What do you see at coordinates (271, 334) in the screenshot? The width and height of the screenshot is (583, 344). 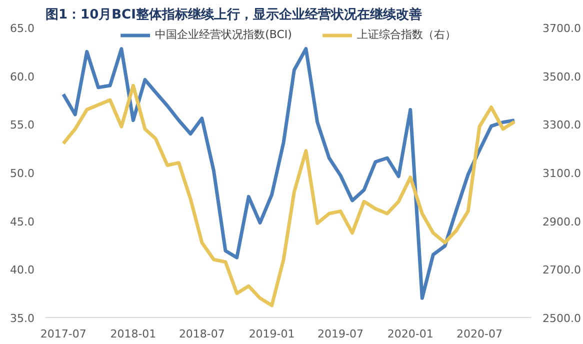 I see `x-tick-label: 2019-01` at bounding box center [271, 334].